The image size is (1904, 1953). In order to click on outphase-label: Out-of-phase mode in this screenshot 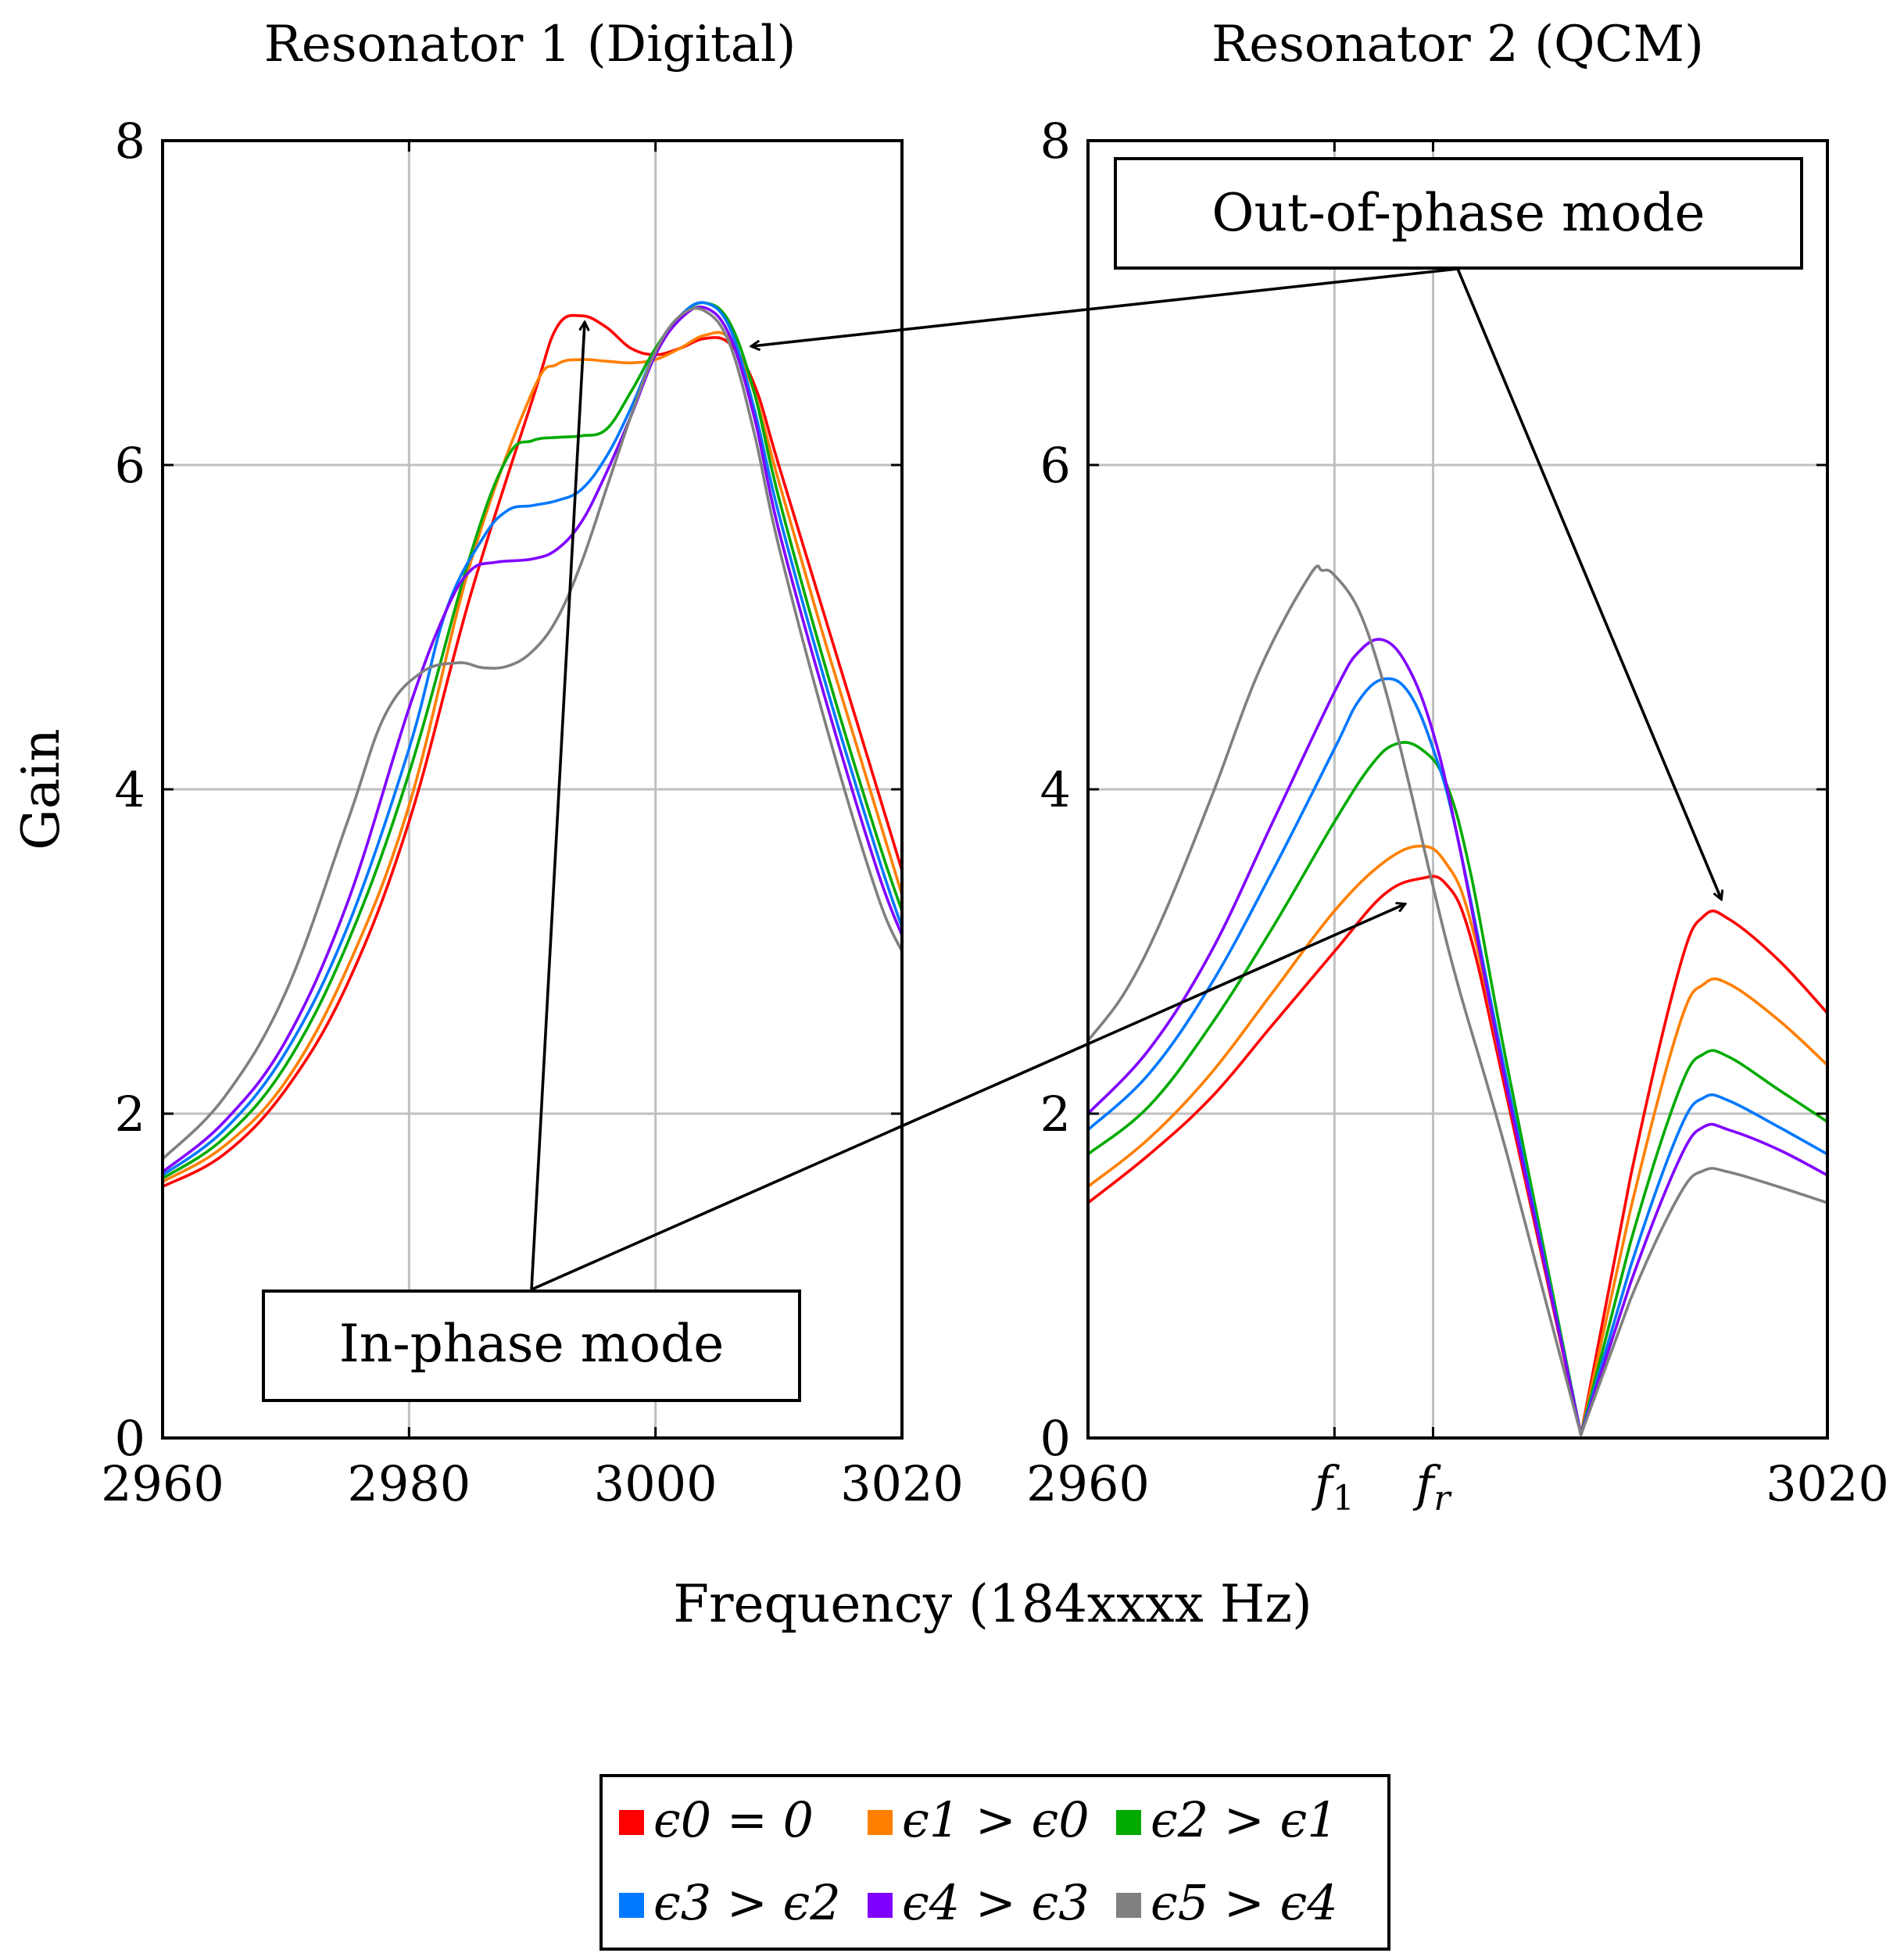, I will do `click(1458, 213)`.